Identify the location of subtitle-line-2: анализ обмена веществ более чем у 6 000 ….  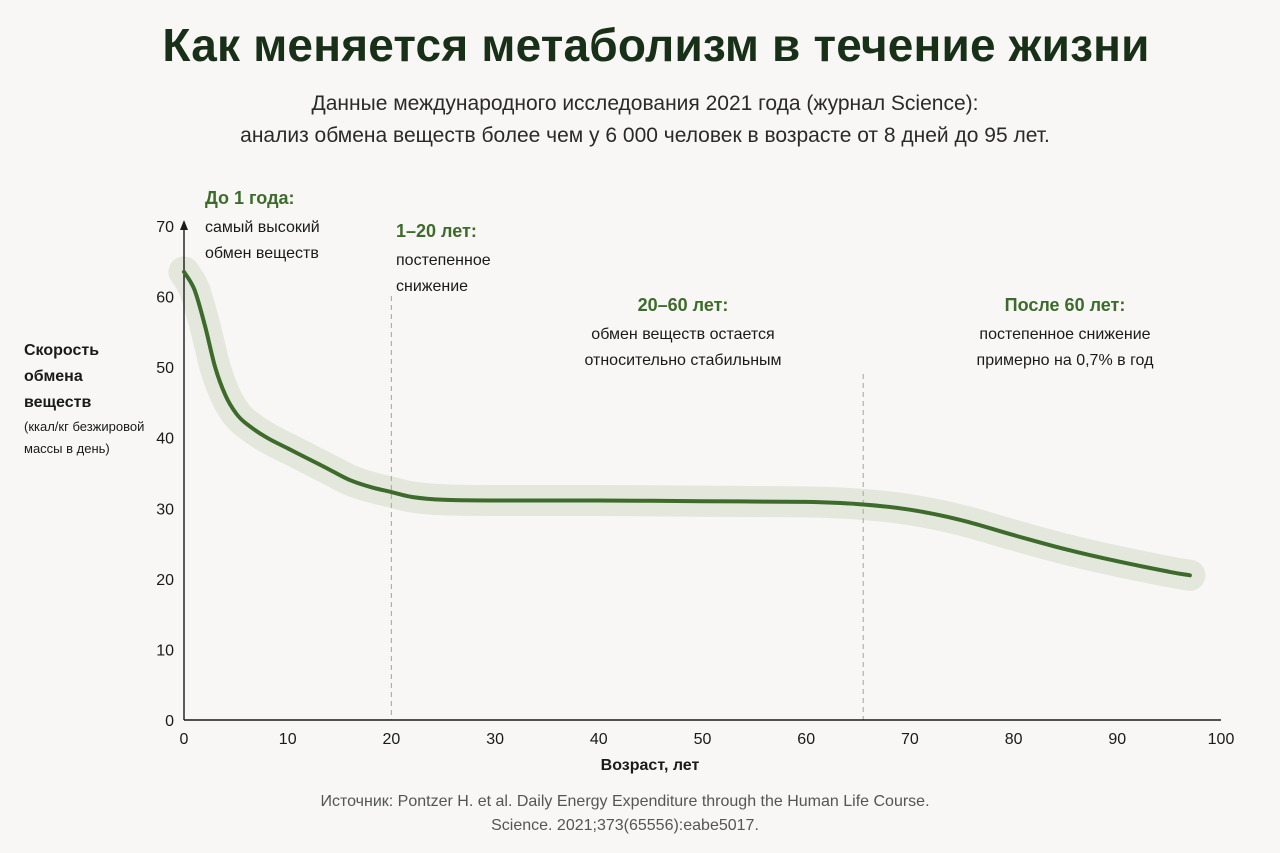
(645, 135).